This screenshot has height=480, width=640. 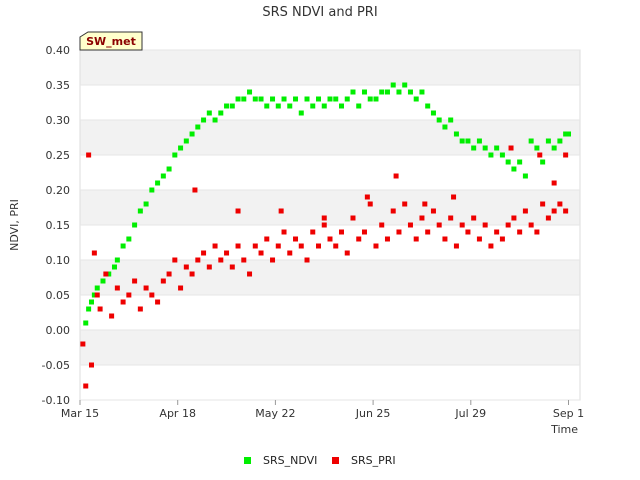 What do you see at coordinates (58, 190) in the screenshot?
I see `y-tick-label: 0.20` at bounding box center [58, 190].